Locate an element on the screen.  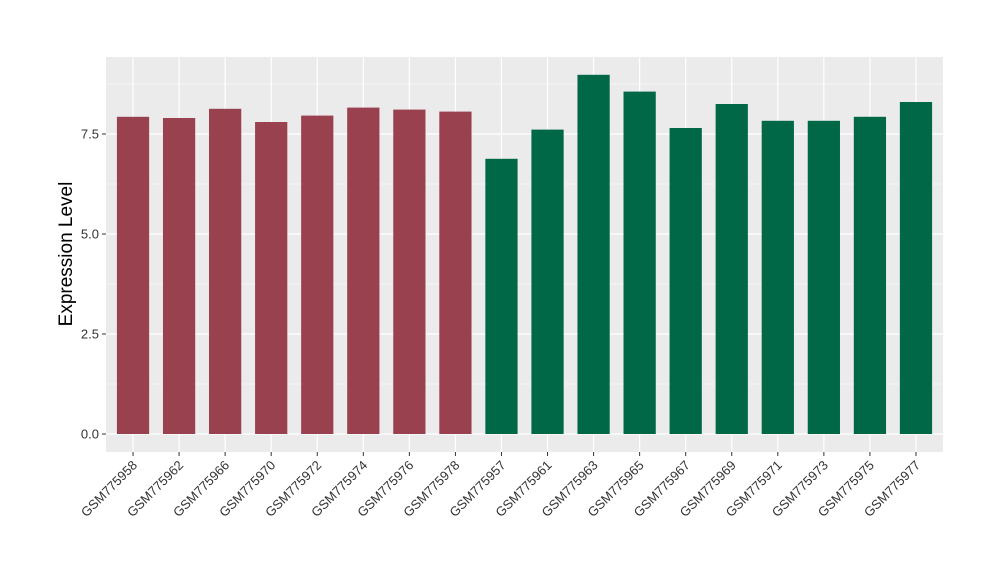
bar-GSM775977 is located at coordinates (916, 268).